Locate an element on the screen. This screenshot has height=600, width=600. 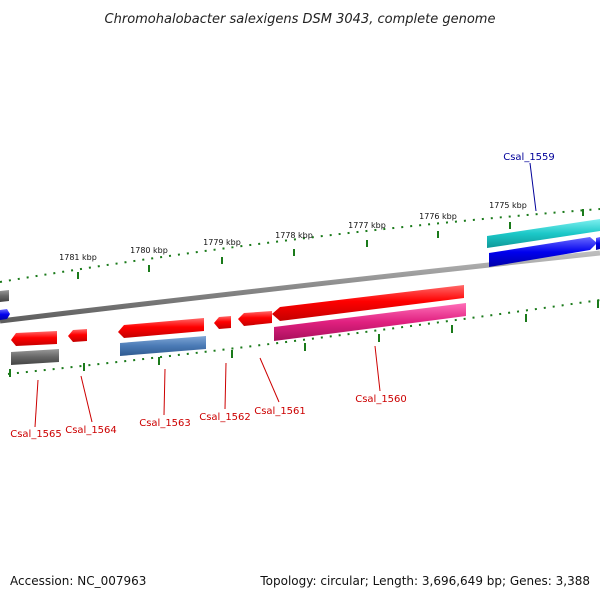
gene-label-csal1559: Csal_1559 is located at coordinates (529, 157).